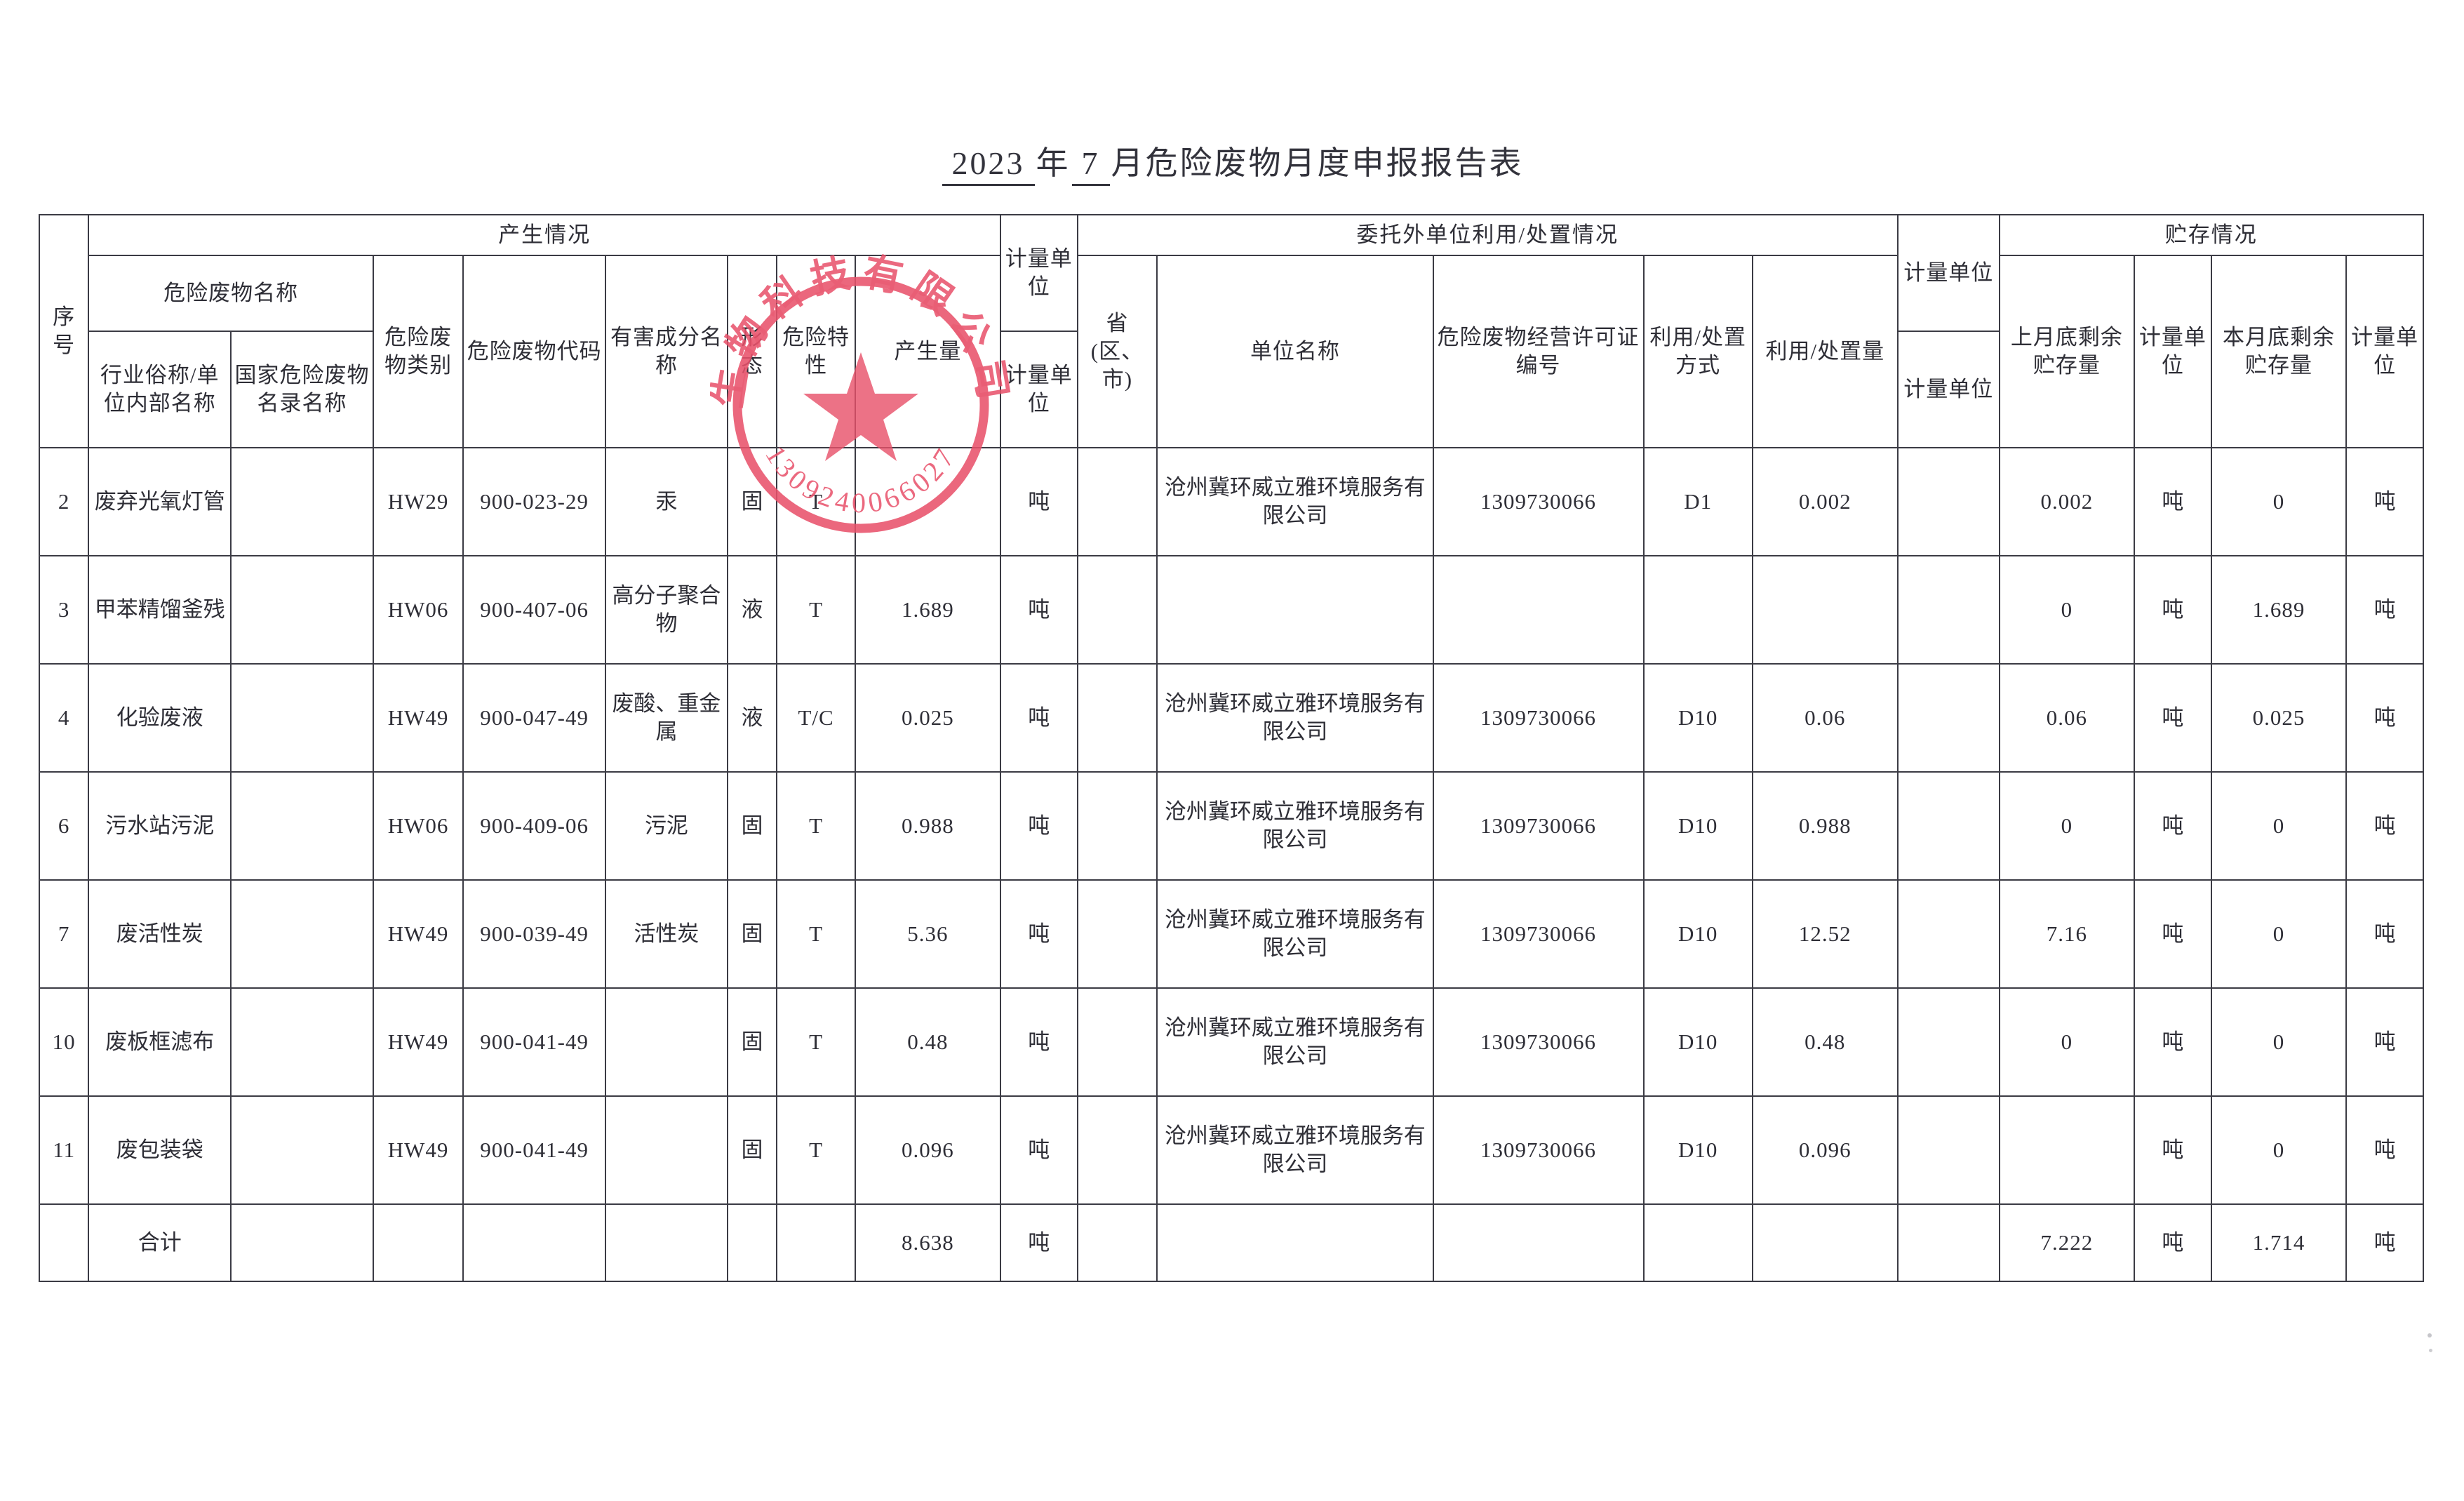 The height and width of the screenshot is (1501, 2464). What do you see at coordinates (752, 1242) in the screenshot?
I see `total-form` at bounding box center [752, 1242].